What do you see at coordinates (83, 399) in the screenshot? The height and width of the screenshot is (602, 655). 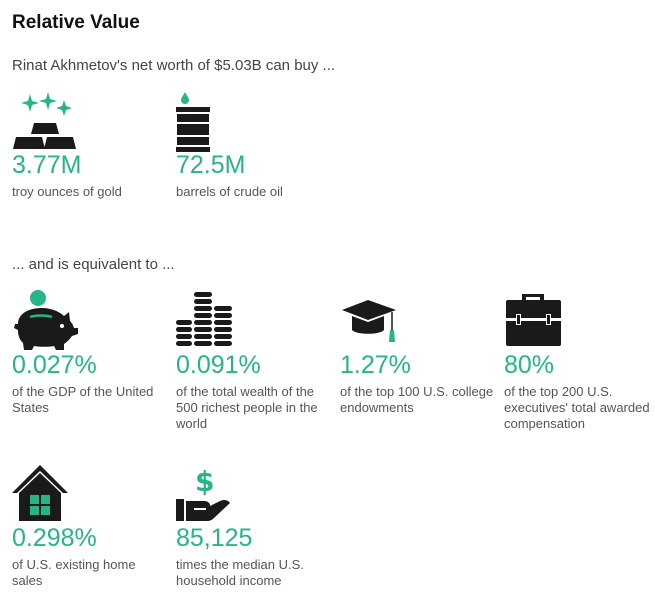 I see `stat-description: of the GDP of the United States` at bounding box center [83, 399].